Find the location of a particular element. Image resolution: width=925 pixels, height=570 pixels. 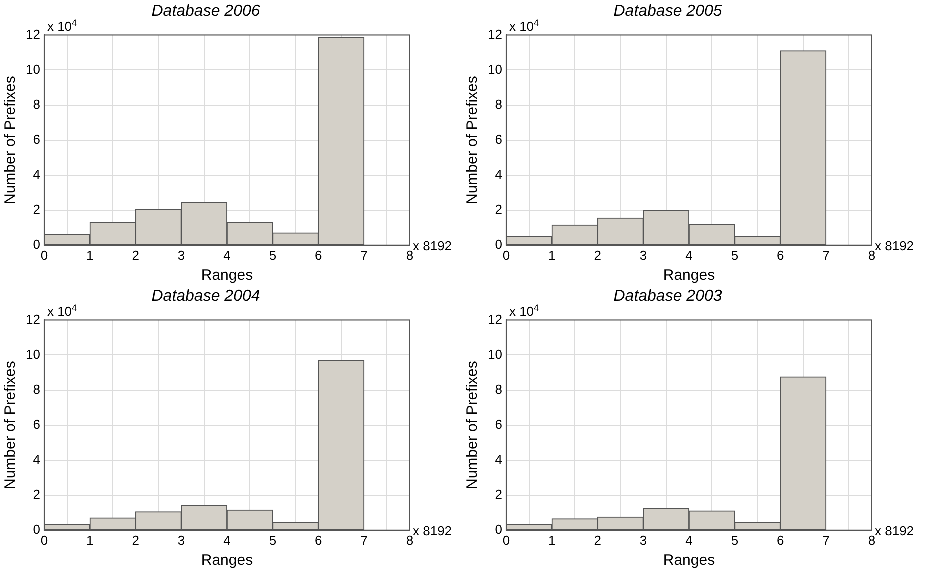

chart-title: Database 2004 is located at coordinates (206, 297).